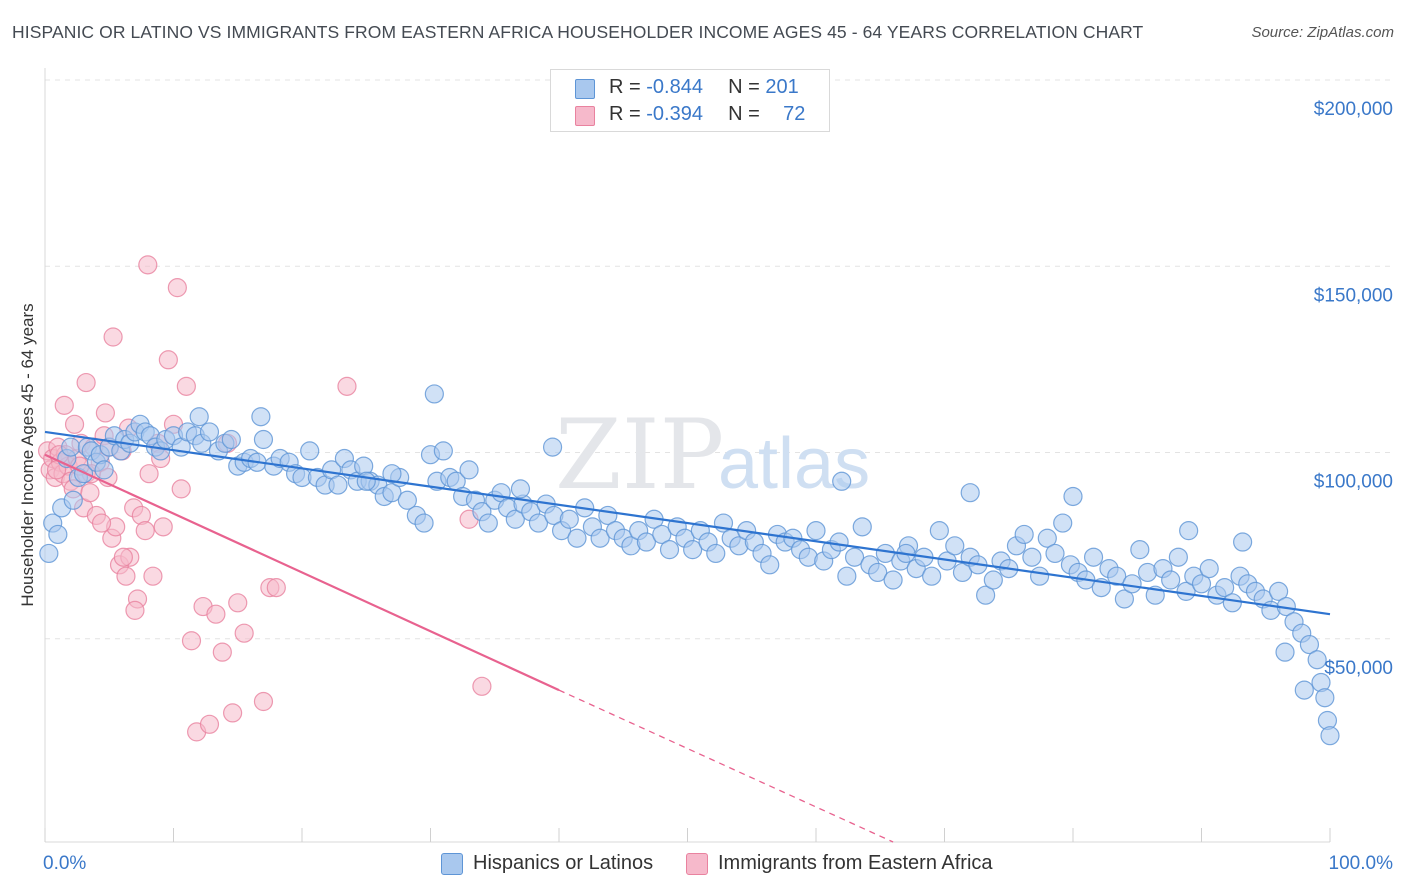 The height and width of the screenshot is (892, 1406). What do you see at coordinates (1353, 109) in the screenshot?
I see `y-tick-label: $200,000` at bounding box center [1353, 109].